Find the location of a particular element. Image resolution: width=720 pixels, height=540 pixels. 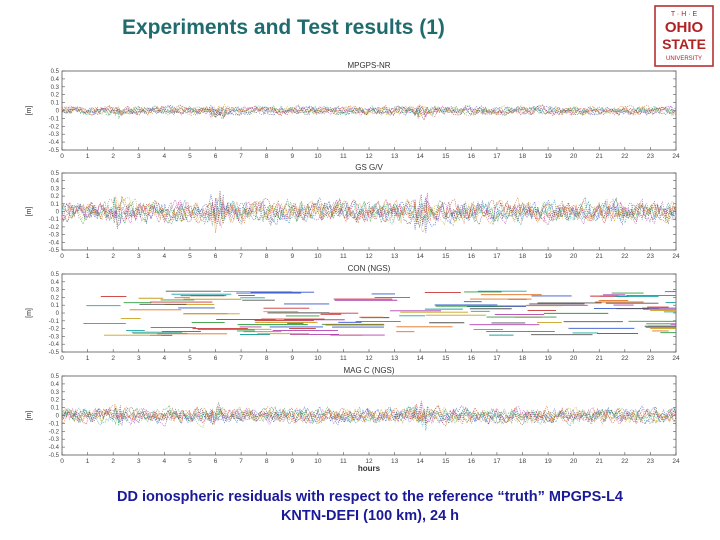

x-tick-label: 20 is located at coordinates (574, 461).